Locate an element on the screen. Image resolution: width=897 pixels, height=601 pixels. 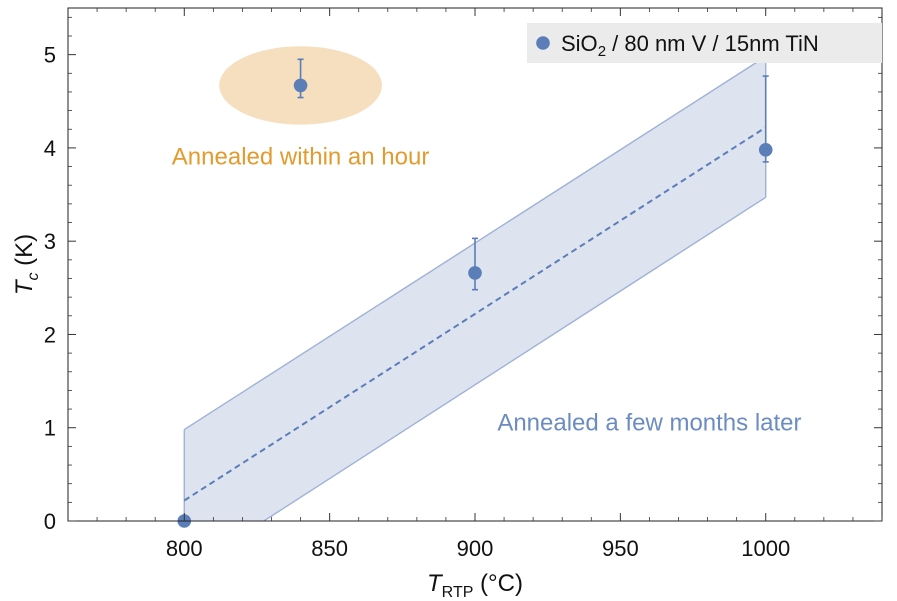
x-axis-label-sub: RTP is located at coordinates (458, 592).